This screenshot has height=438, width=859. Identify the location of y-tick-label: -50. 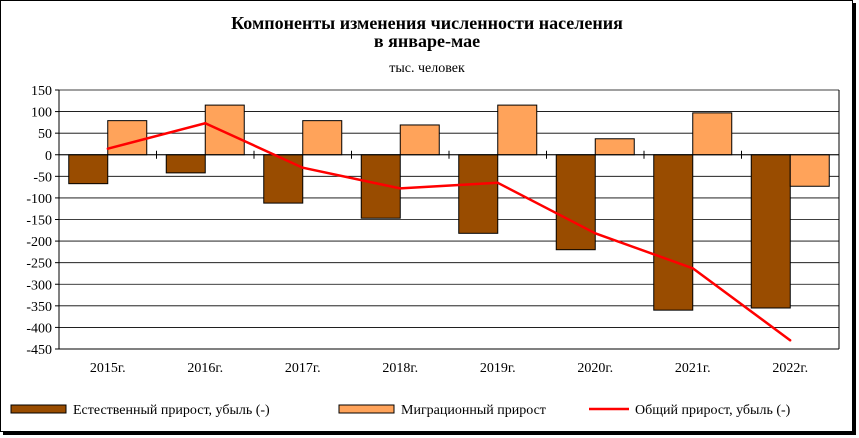
(42, 177).